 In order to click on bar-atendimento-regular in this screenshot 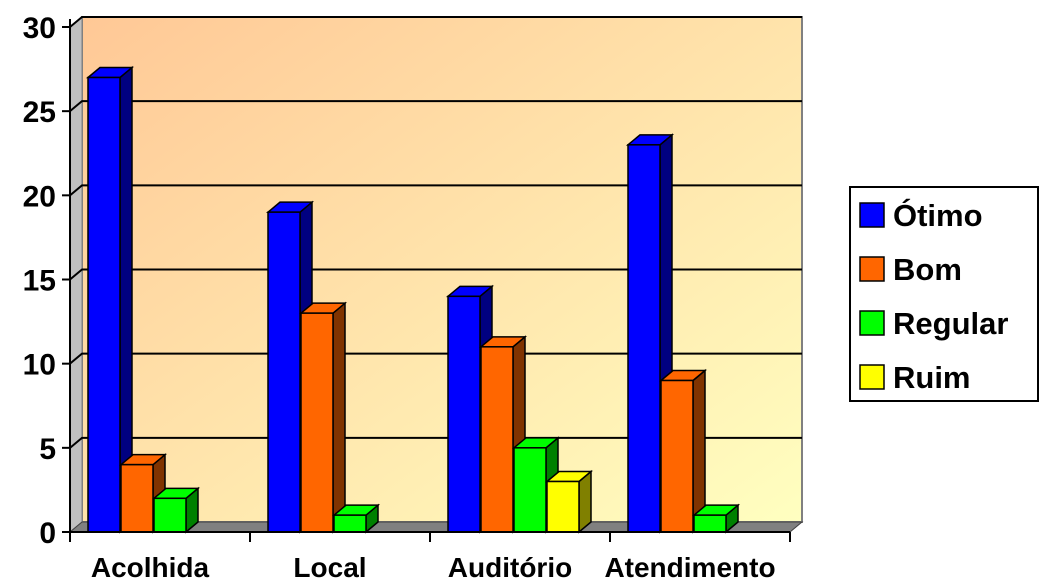, I will do `click(716, 518)`.